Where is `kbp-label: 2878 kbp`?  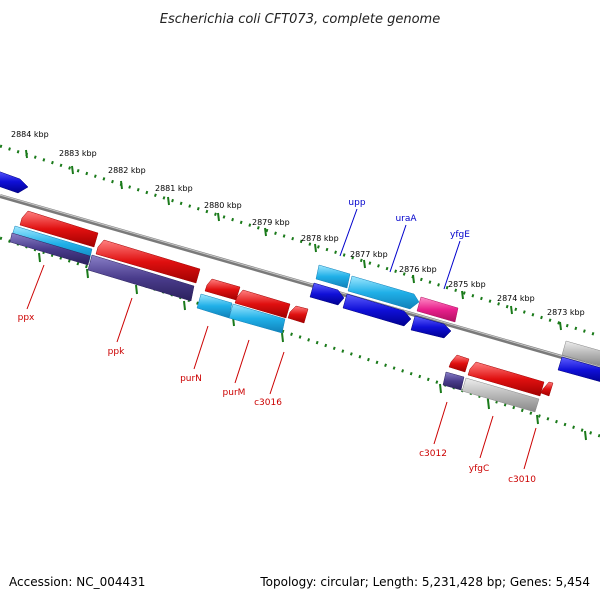 kbp-label: 2878 kbp is located at coordinates (320, 238).